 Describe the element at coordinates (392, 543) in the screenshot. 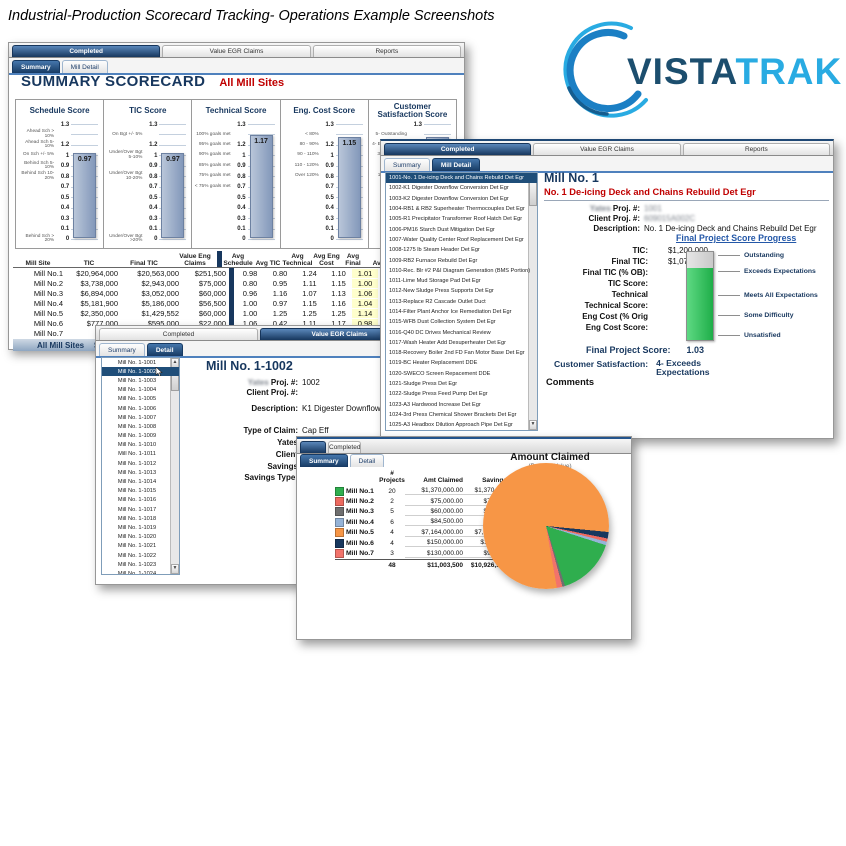

I see `projects-count: 4` at that location.